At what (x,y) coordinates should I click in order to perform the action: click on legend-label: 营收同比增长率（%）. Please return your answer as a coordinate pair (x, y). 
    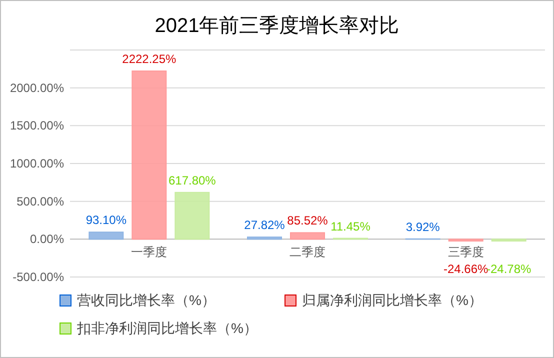
    Looking at the image, I should click on (146, 300).